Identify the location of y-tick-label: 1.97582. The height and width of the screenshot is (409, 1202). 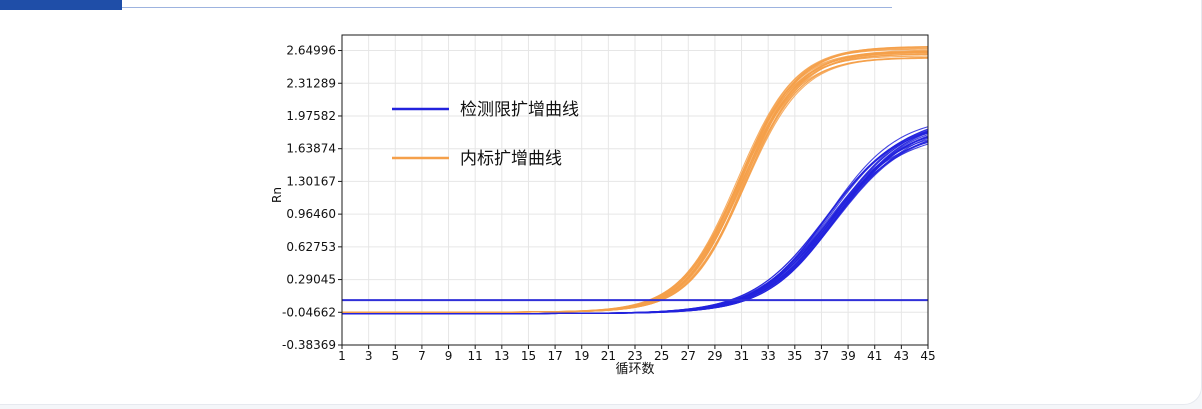
(311, 116).